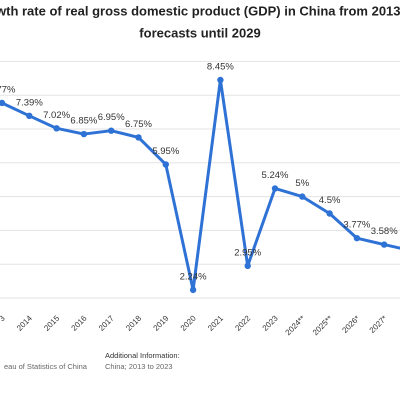 Image resolution: width=400 pixels, height=400 pixels. I want to click on x-tick-label: 2018, so click(133, 322).